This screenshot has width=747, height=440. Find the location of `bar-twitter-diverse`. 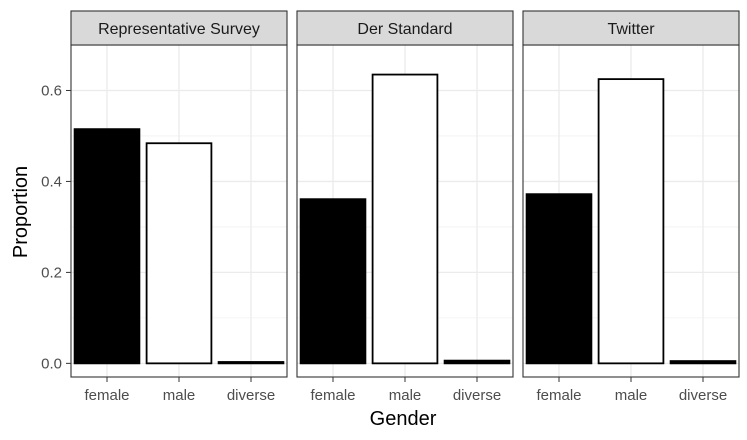

bar-twitter-diverse is located at coordinates (703, 362).